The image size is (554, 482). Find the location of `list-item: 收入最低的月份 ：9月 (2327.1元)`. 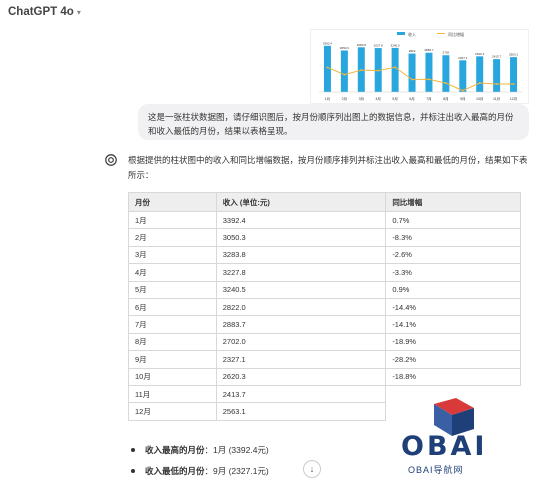

list-item: 收入最低的月份 ：9月 (2327.1元) is located at coordinates (281, 470).